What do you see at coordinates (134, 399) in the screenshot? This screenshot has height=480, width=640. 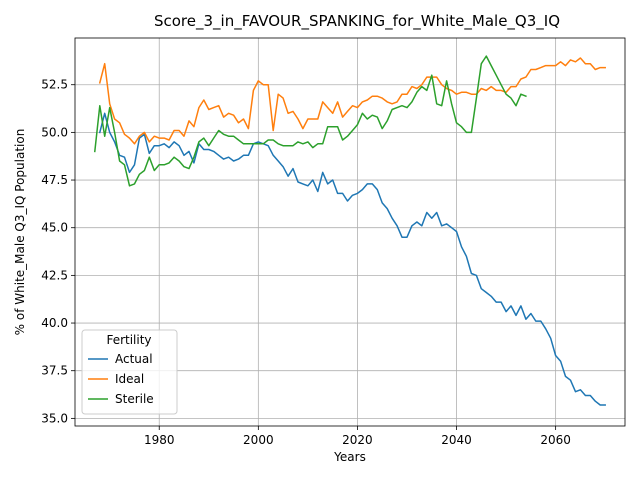 I see `legend-label-sterile: Sterile` at bounding box center [134, 399].